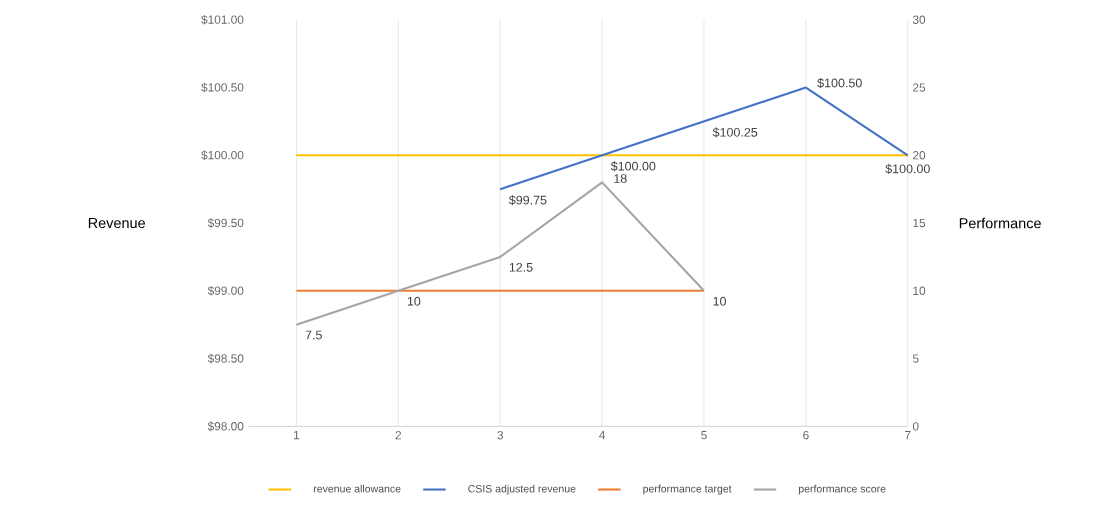 The image size is (1118, 508). I want to click on y2-tick-label: 25, so click(919, 87).